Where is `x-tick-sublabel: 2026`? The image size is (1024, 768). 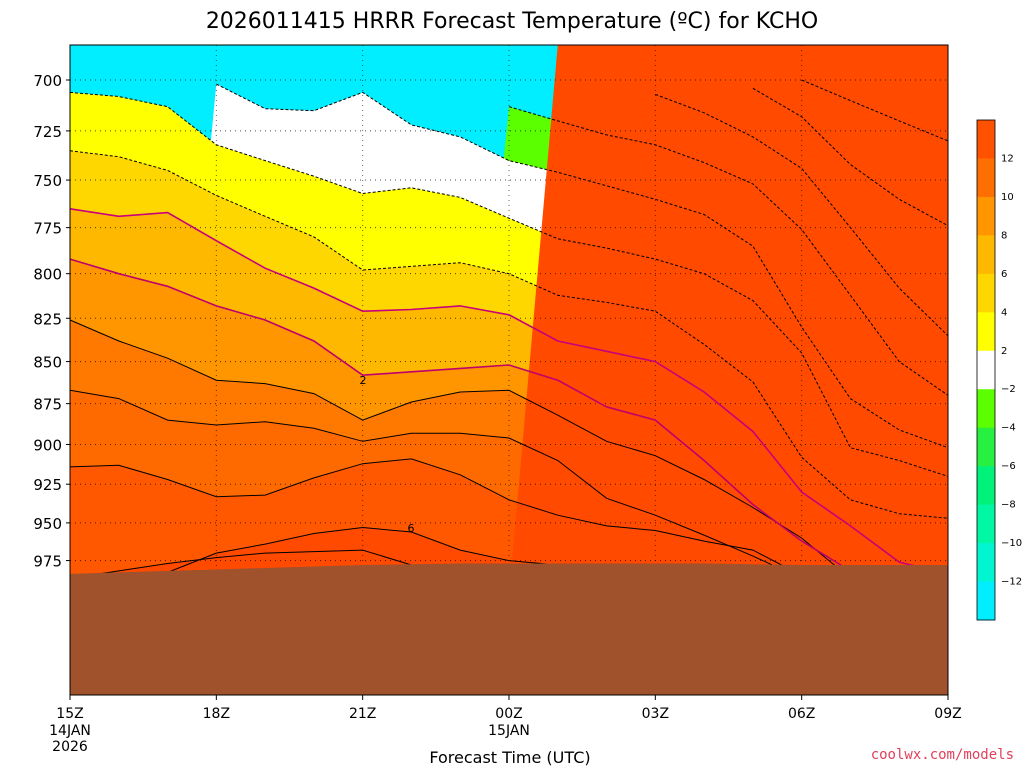 x-tick-sublabel: 2026 is located at coordinates (70, 747).